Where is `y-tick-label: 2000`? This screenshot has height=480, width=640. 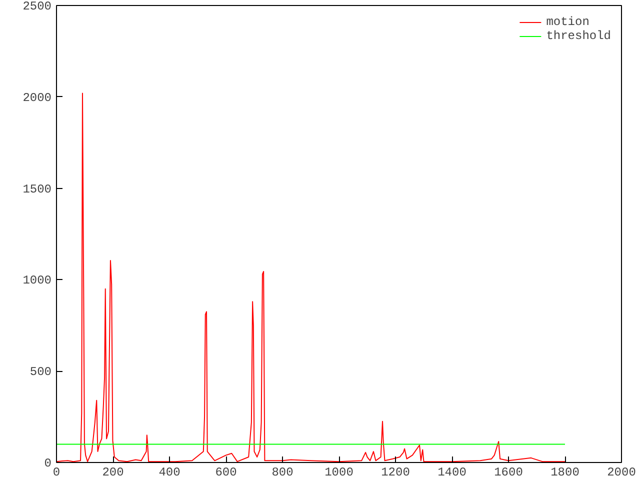 y-tick-label: 2000 is located at coordinates (37, 97).